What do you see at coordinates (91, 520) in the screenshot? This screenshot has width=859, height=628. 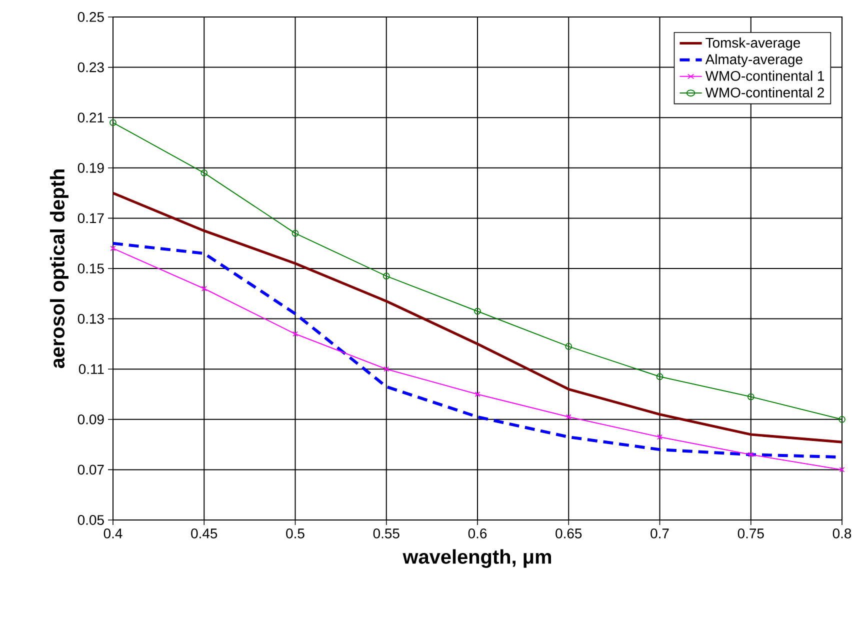 I see `y-tick-label: 0.05` at bounding box center [91, 520].